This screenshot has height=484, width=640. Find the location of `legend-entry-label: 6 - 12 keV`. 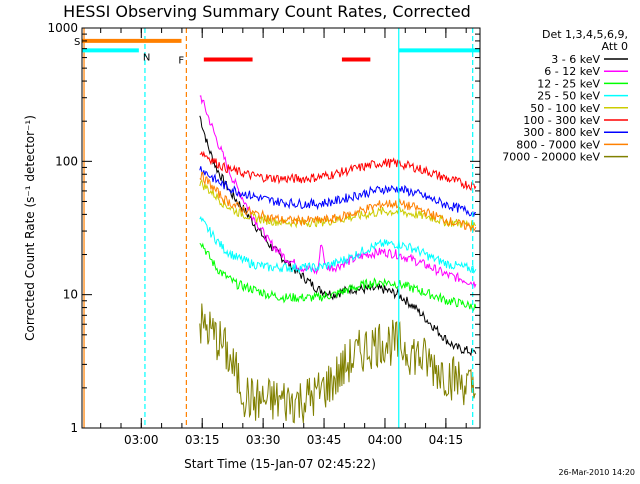

legend-entry-label: 6 - 12 keV is located at coordinates (572, 71).